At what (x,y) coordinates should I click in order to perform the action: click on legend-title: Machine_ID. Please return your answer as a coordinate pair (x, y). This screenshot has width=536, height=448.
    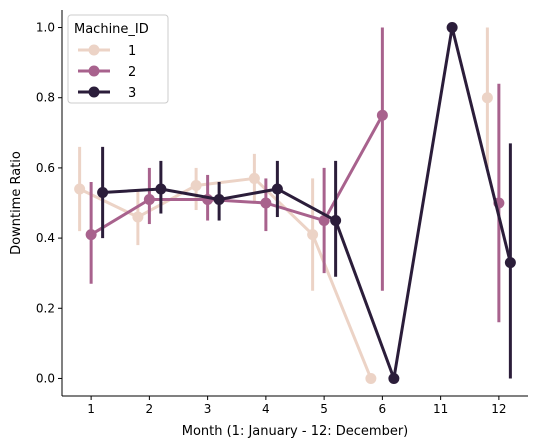
    Looking at the image, I should click on (111, 29).